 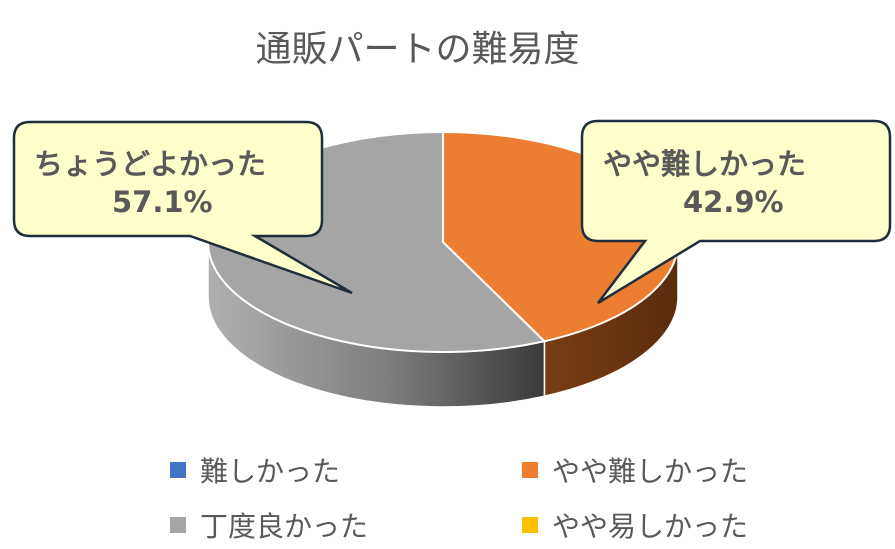 What do you see at coordinates (650, 526) in the screenshot?
I see `legend-label-3: やや易しかった` at bounding box center [650, 526].